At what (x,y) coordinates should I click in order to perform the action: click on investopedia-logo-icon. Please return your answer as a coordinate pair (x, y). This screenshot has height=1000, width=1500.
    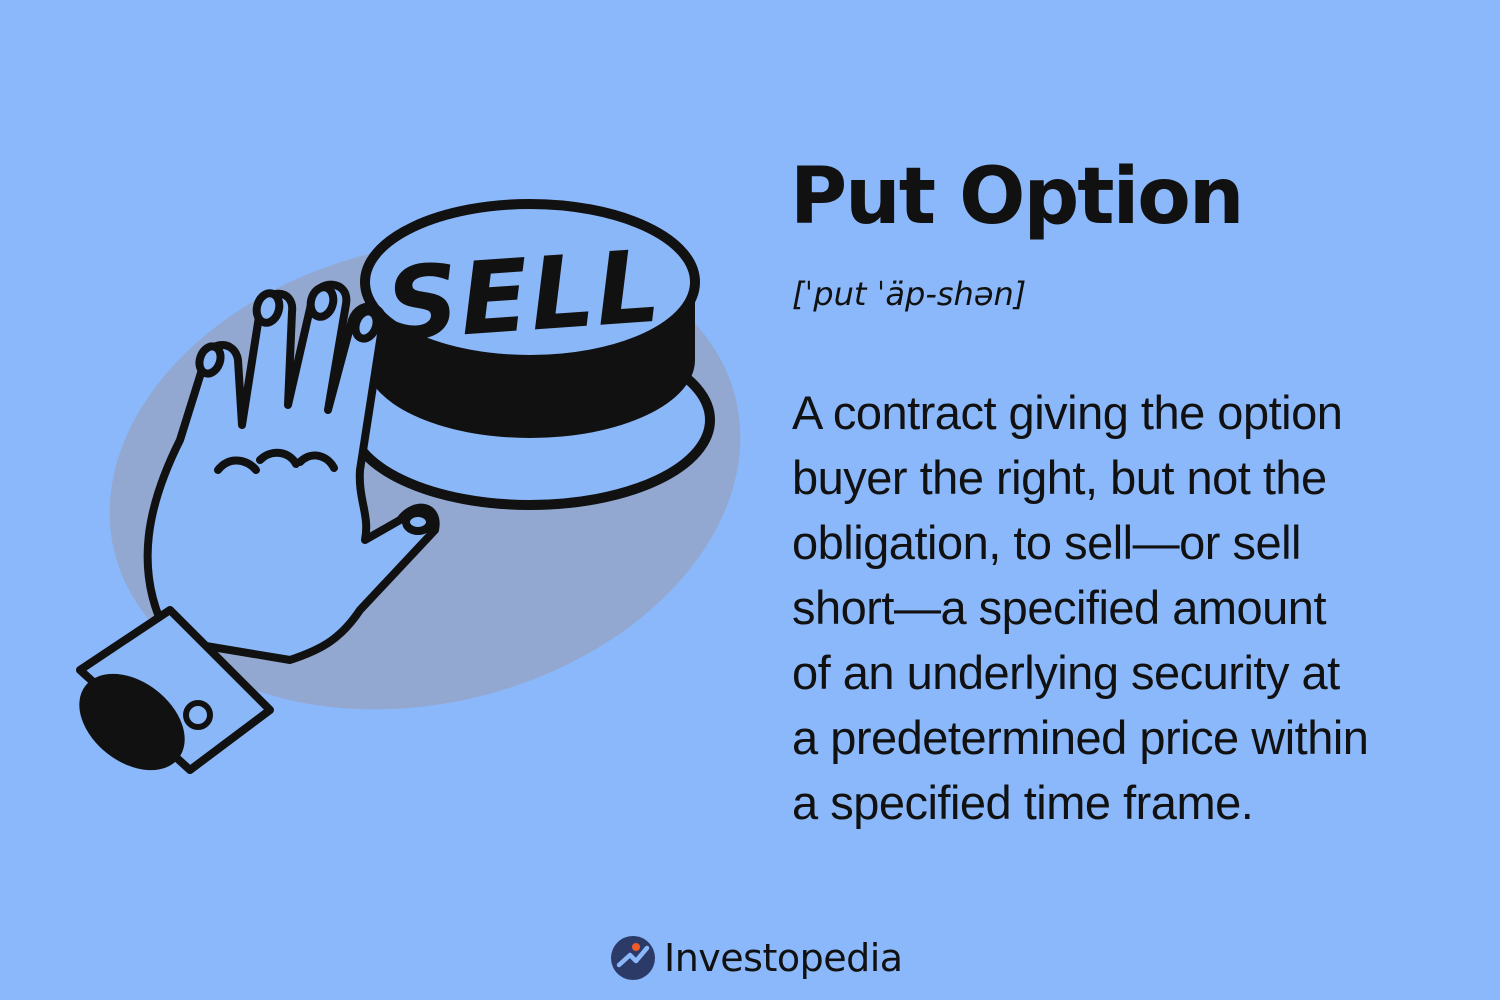
    Looking at the image, I should click on (633, 958).